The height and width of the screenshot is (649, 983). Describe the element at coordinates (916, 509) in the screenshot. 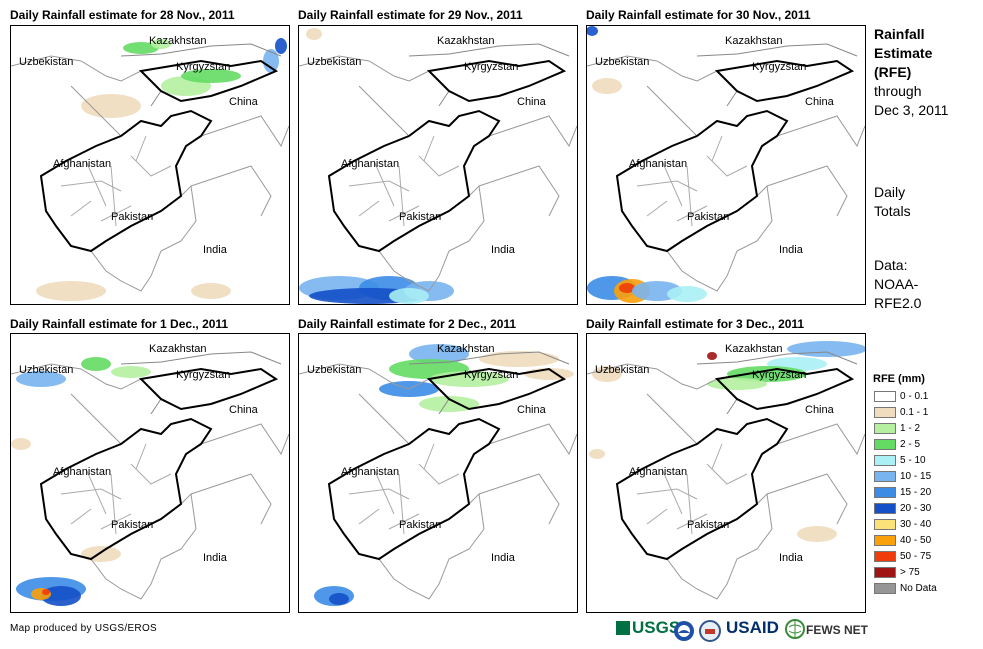

I see `legend-label: 20 - 30` at that location.